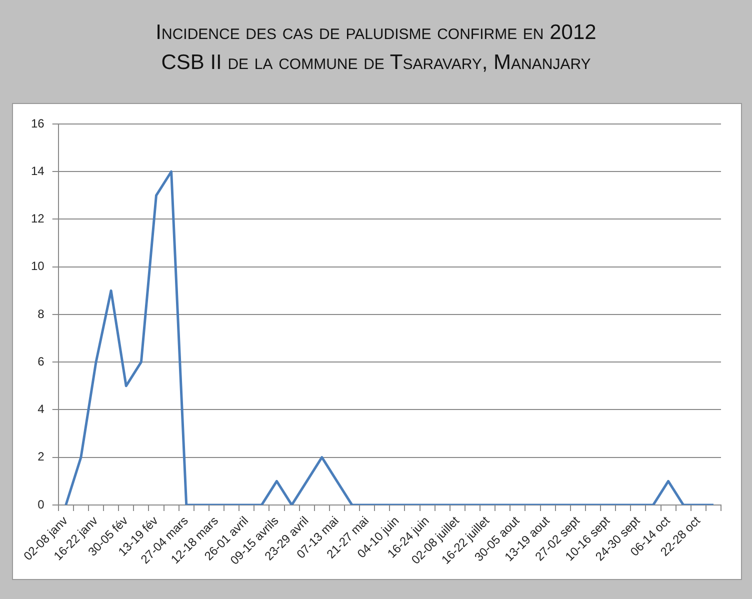 The width and height of the screenshot is (752, 599). What do you see at coordinates (41, 504) in the screenshot?
I see `y-tick-label: 0` at bounding box center [41, 504].